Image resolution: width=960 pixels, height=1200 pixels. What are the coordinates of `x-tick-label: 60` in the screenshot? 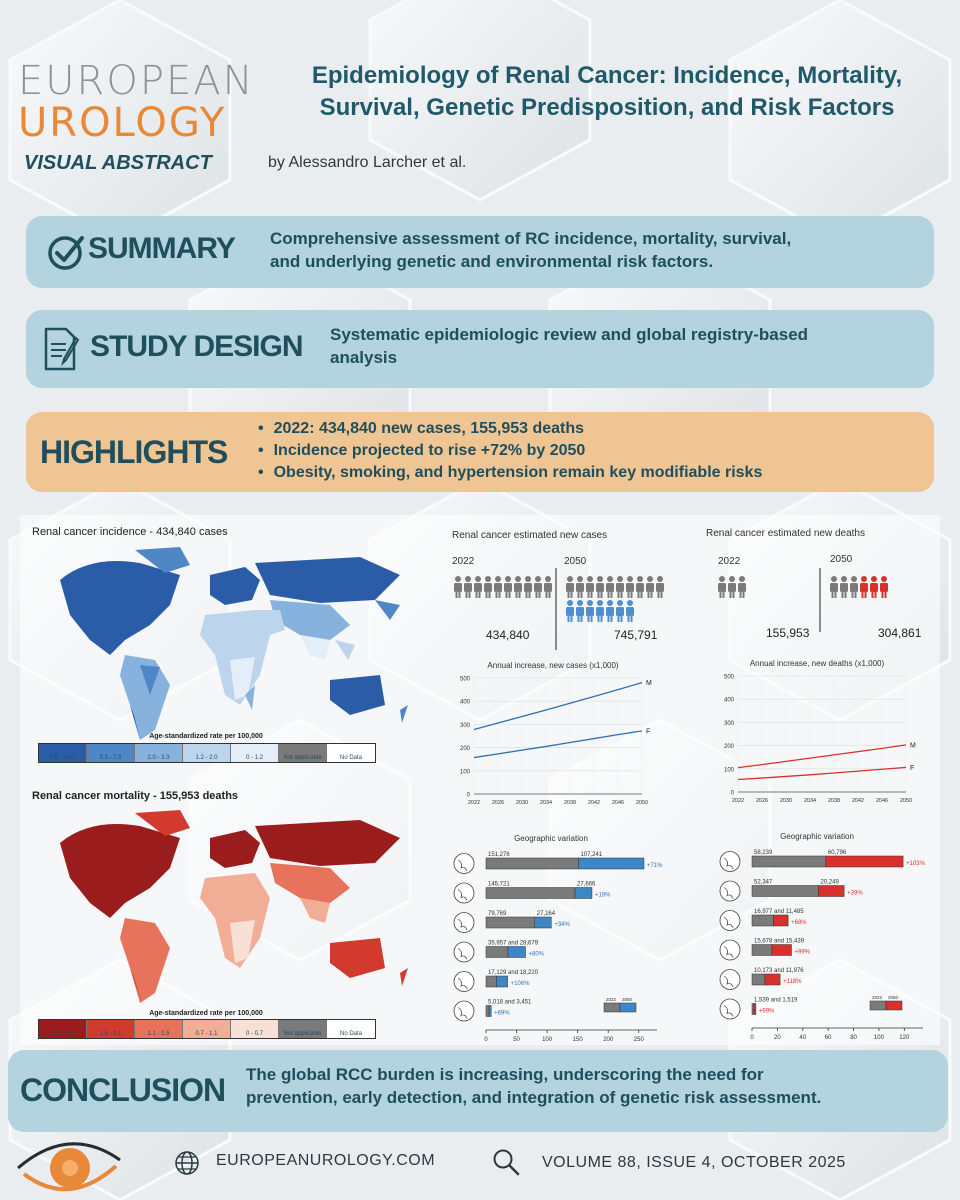 It's located at (828, 1038).